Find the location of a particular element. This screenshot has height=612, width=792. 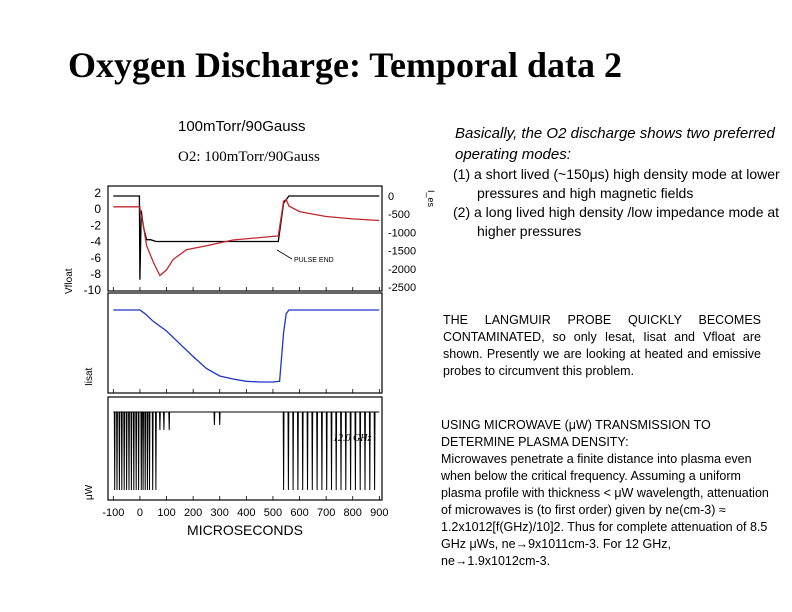

x-tick-6: 500 is located at coordinates (273, 513).